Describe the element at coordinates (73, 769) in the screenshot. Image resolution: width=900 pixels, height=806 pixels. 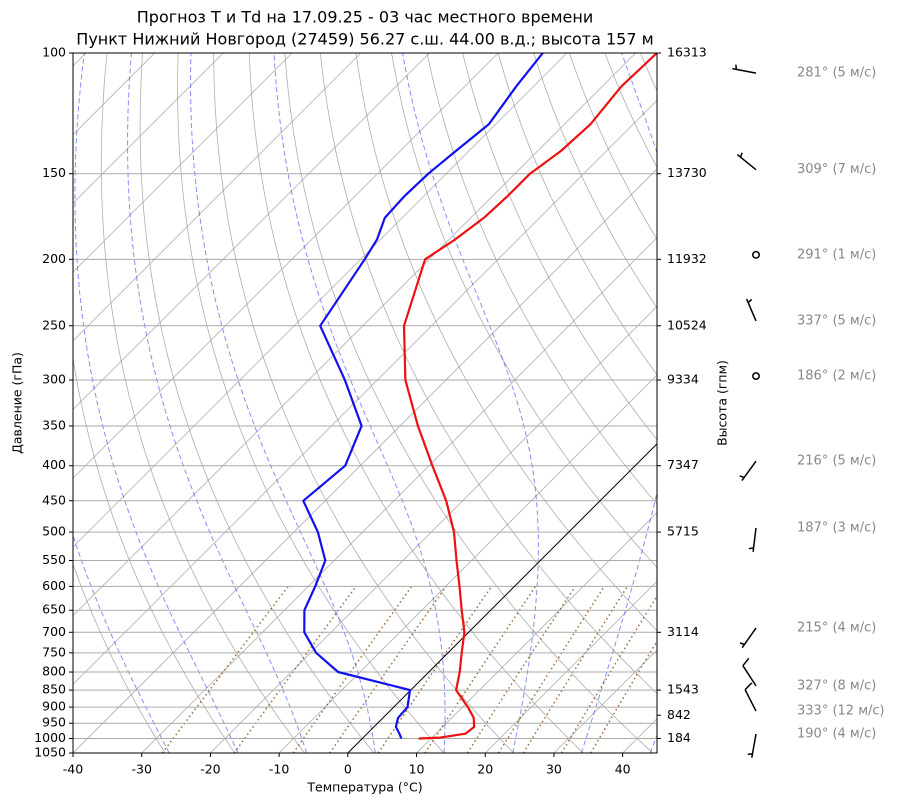
I see `x-tick-label: -40` at that location.